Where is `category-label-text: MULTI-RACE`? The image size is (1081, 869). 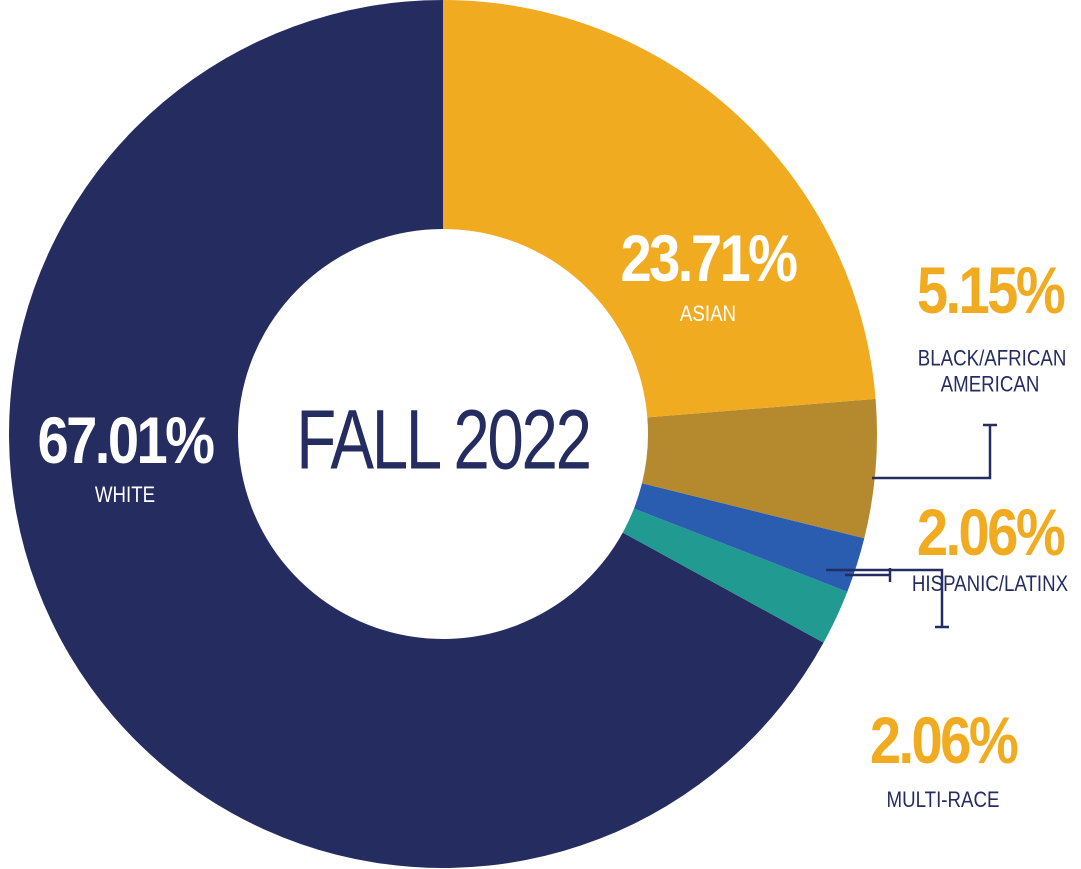
category-label-text: MULTI-RACE is located at coordinates (943, 799).